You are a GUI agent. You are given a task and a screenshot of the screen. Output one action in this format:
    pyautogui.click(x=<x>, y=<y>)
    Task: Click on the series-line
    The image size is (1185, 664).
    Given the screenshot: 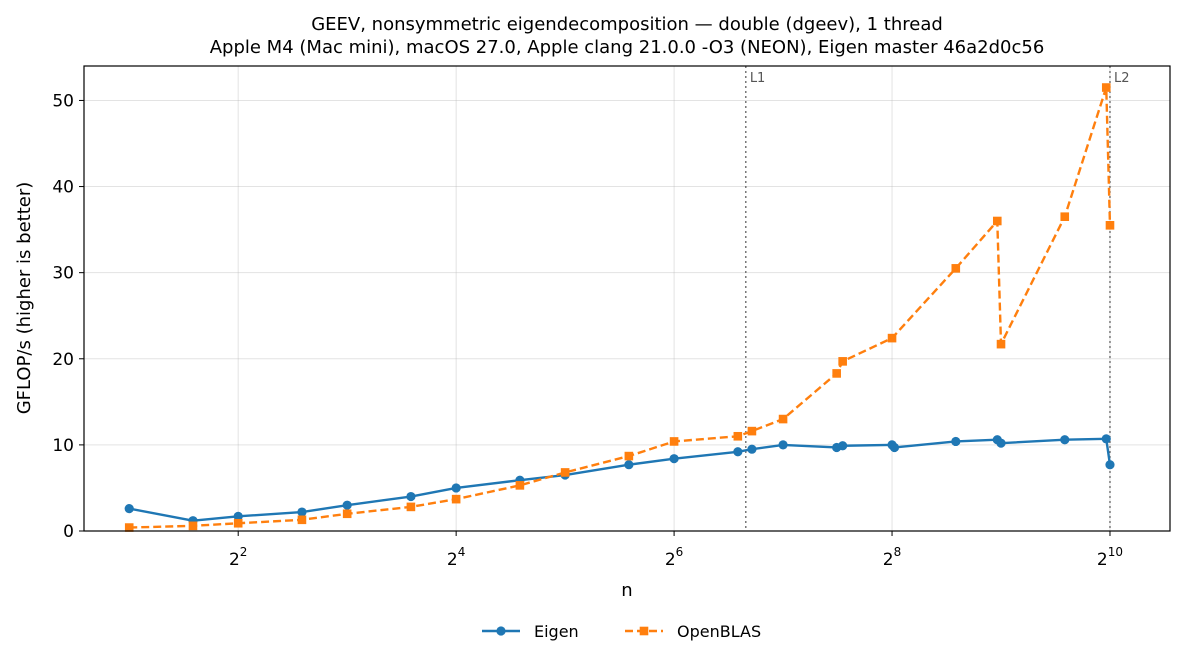 What is the action you would take?
    pyautogui.click(x=620, y=479)
    